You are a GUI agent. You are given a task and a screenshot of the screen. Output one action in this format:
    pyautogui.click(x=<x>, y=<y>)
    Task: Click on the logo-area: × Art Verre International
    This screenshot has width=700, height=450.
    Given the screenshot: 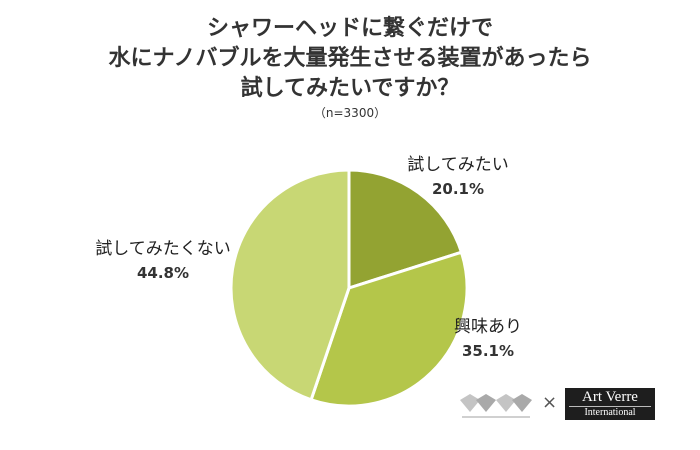 What is the action you would take?
    pyautogui.click(x=556, y=405)
    